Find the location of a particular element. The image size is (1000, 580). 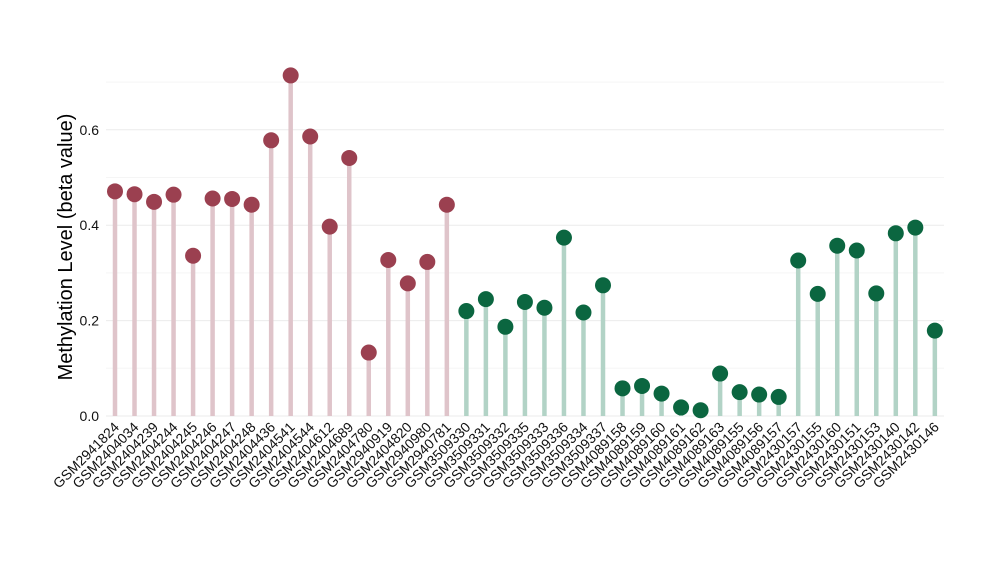

y-axis-ticks: 0.0 0.2 0.4 0.6 is located at coordinates (90, 273).